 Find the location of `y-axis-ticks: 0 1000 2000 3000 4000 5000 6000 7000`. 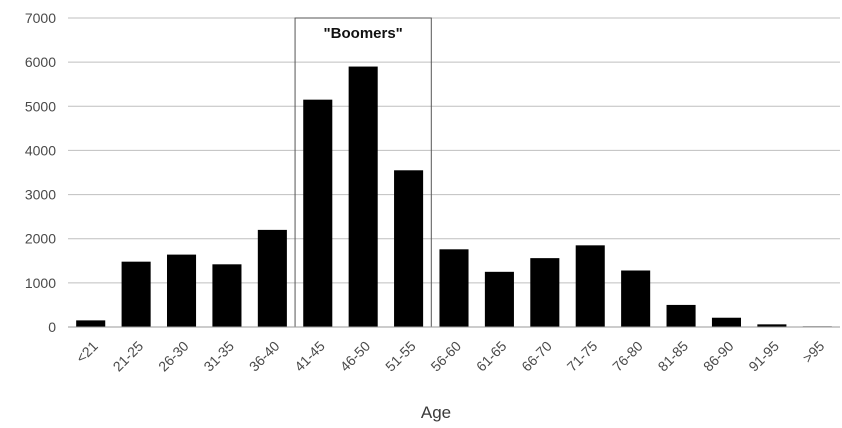

y-axis-ticks: 0 1000 2000 3000 4000 5000 6000 7000 is located at coordinates (40, 172).